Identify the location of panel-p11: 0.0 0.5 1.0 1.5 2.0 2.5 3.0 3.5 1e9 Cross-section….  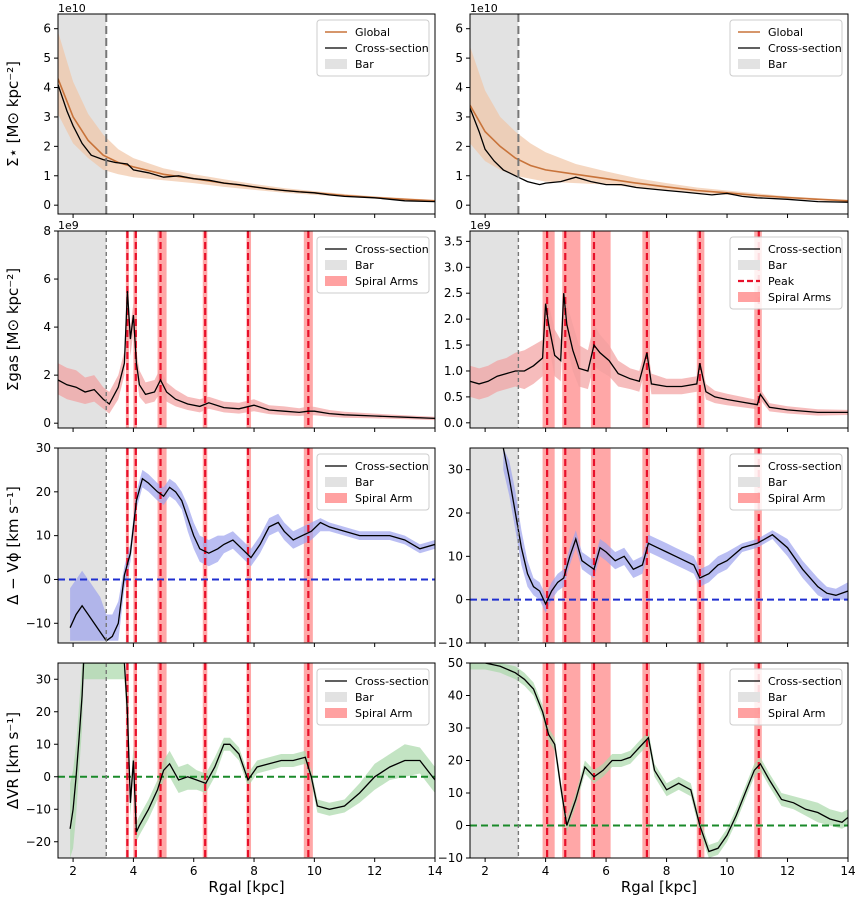
(646, 325).